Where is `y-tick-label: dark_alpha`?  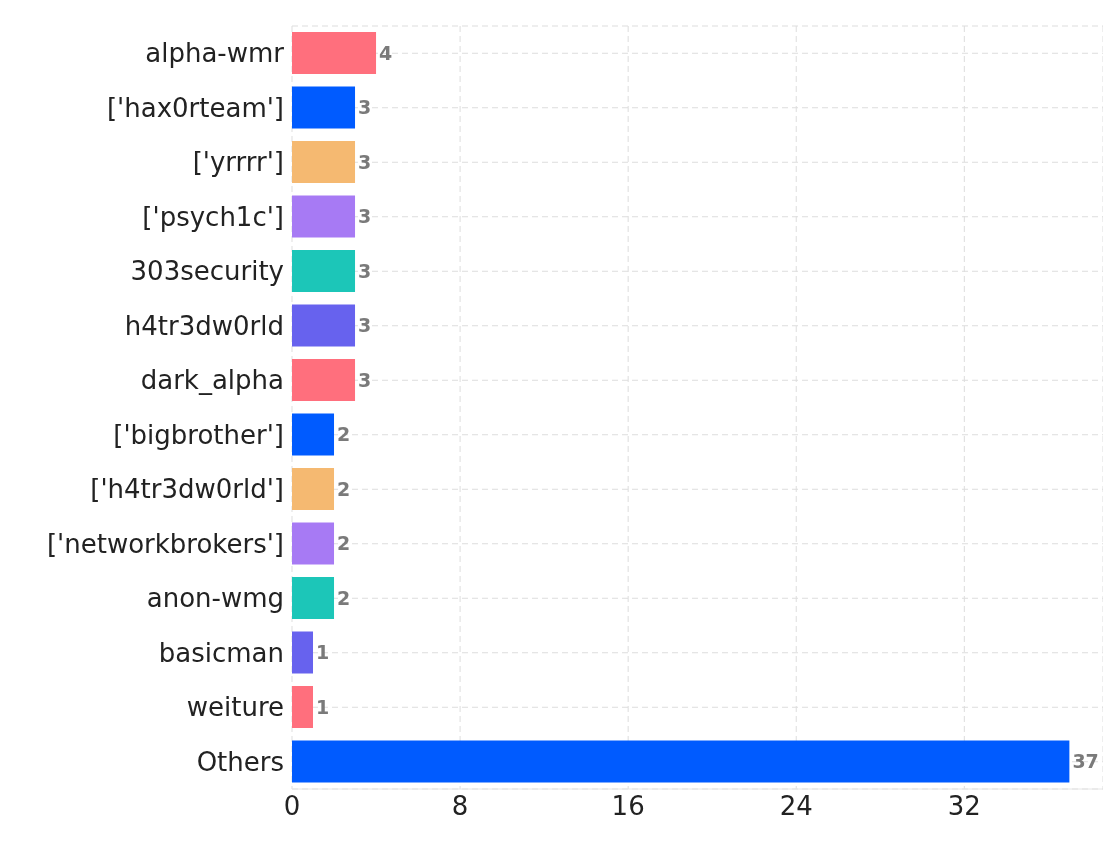 y-tick-label: dark_alpha is located at coordinates (212, 380).